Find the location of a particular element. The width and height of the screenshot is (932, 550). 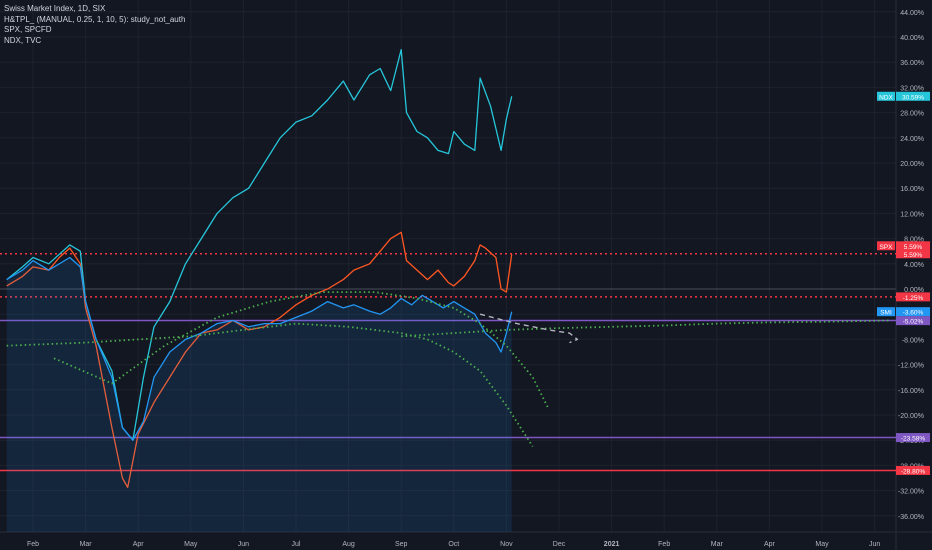

price-label-text: -28.80% is located at coordinates (913, 471).